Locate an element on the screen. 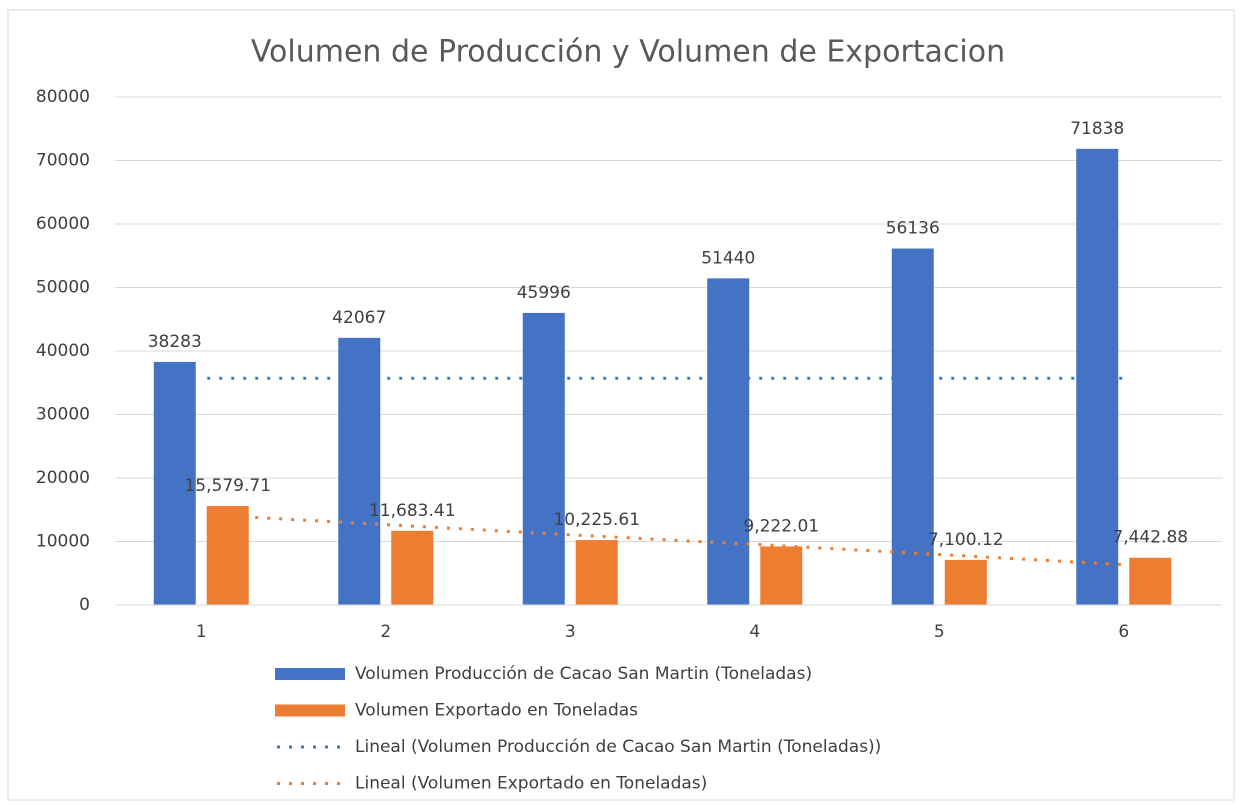  y-tick-label: 20000 is located at coordinates (63, 478).